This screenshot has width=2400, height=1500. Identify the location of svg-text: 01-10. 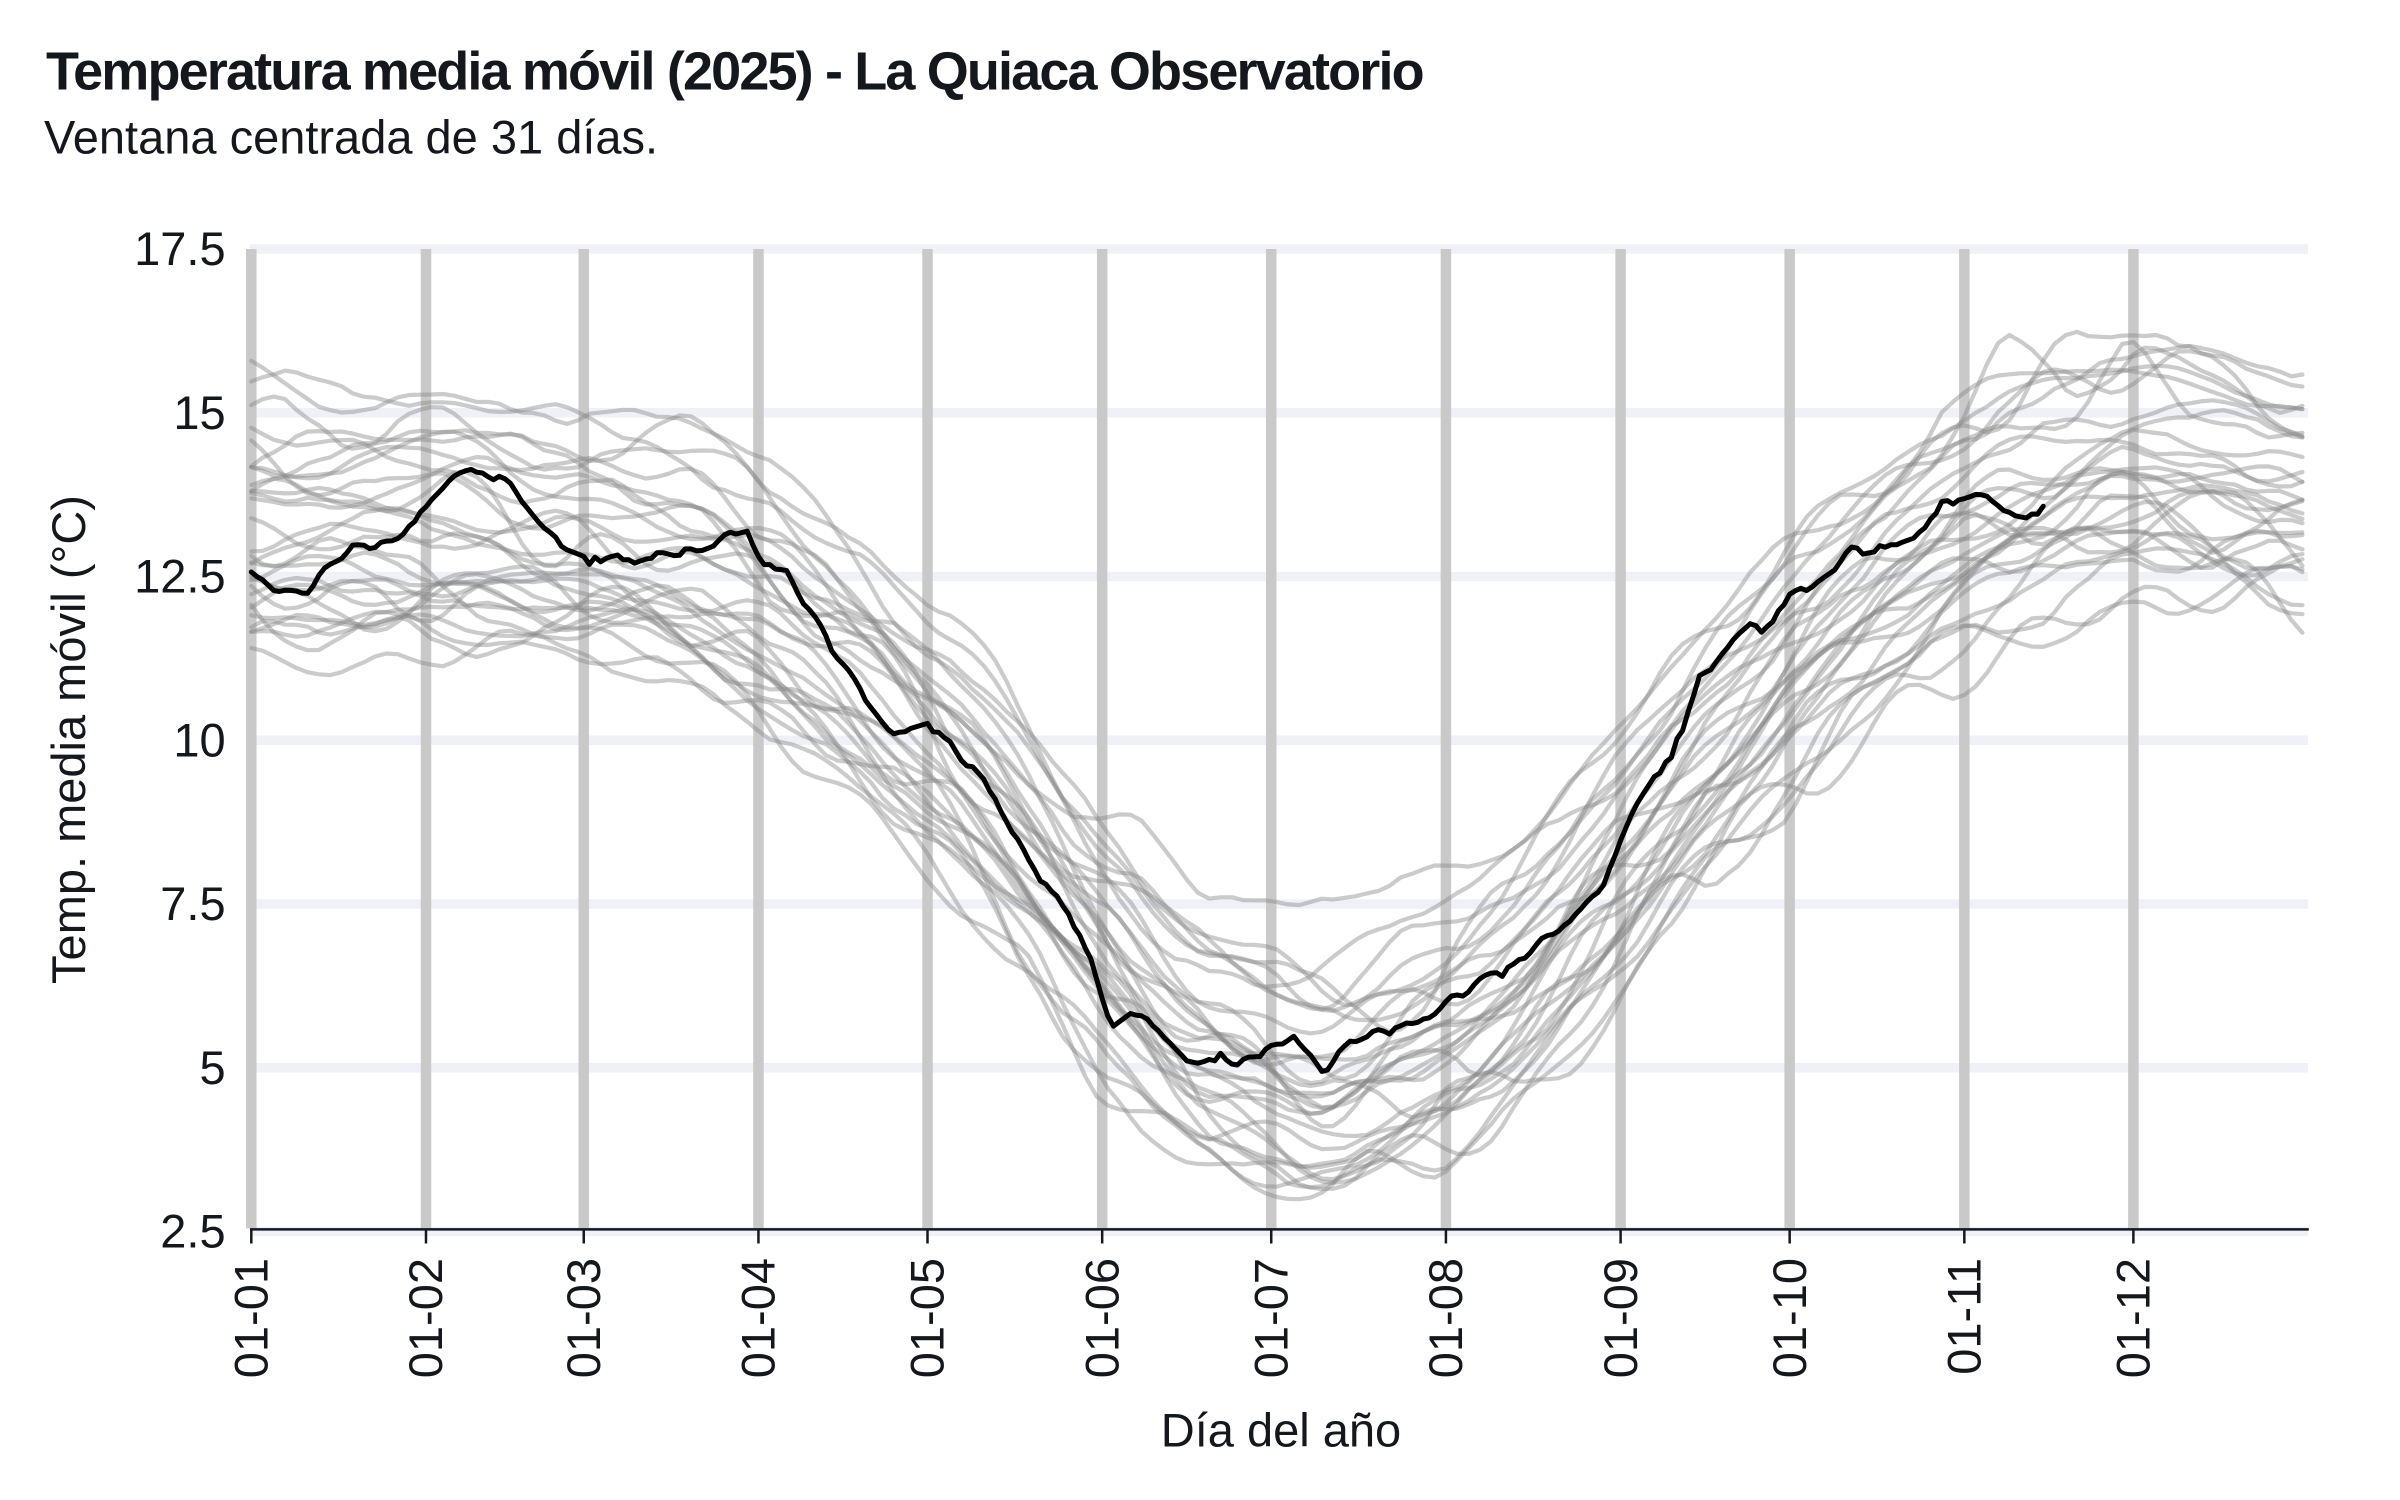
(1789, 1318).